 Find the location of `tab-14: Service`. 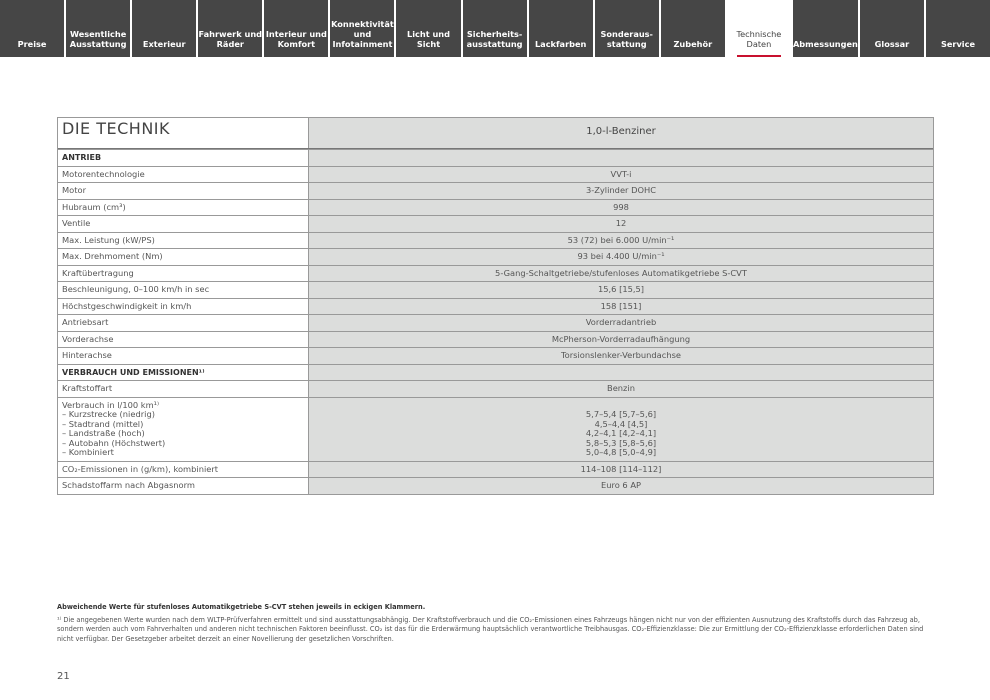

tab-14: Service is located at coordinates (957, 28).